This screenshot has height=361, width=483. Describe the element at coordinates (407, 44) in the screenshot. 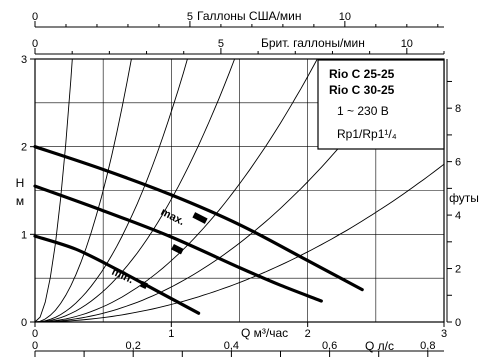

I see `x-top2-tick-label: 10` at that location.